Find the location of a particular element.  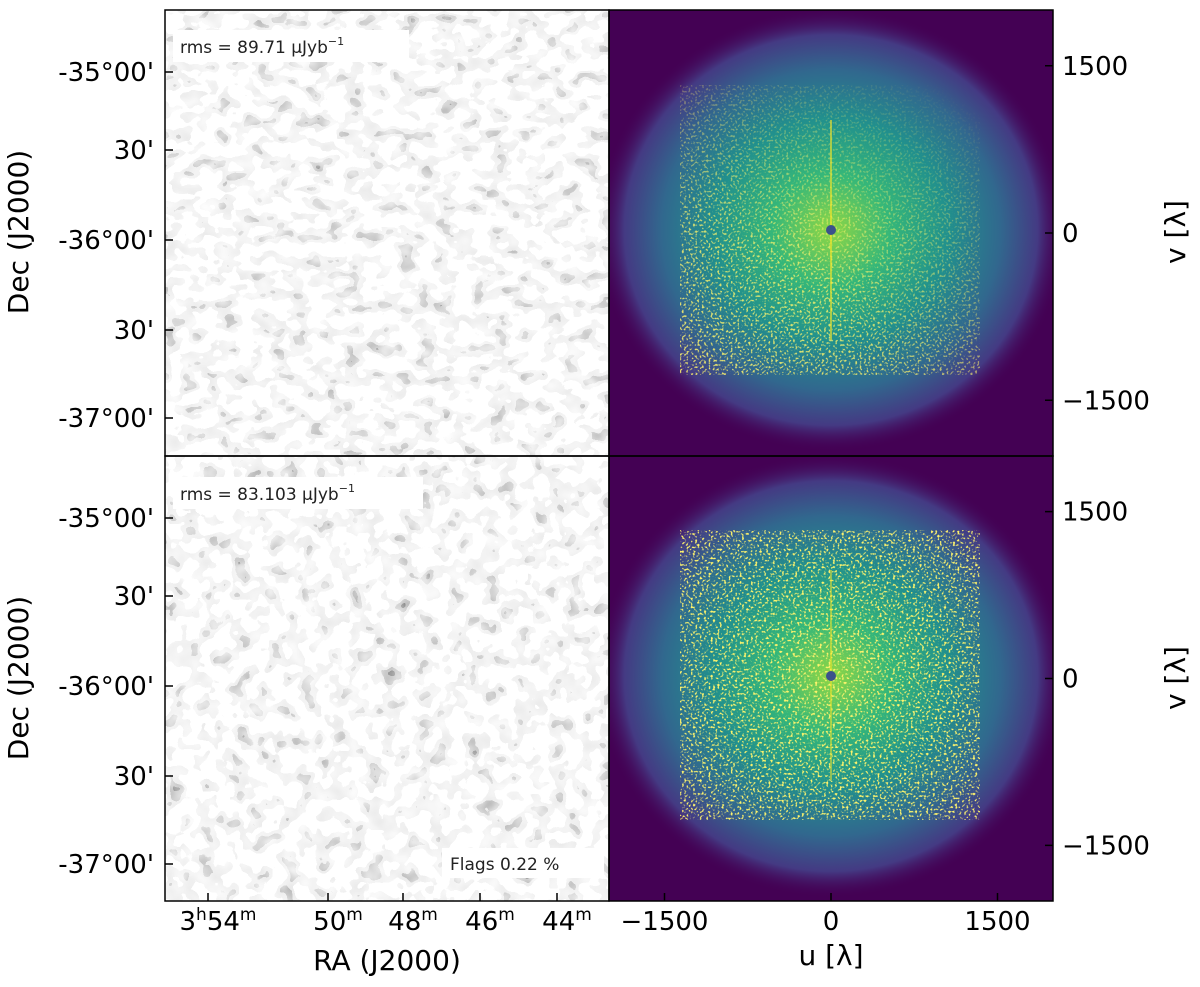

ra-tick-label: 3h54m is located at coordinates (218, 921).